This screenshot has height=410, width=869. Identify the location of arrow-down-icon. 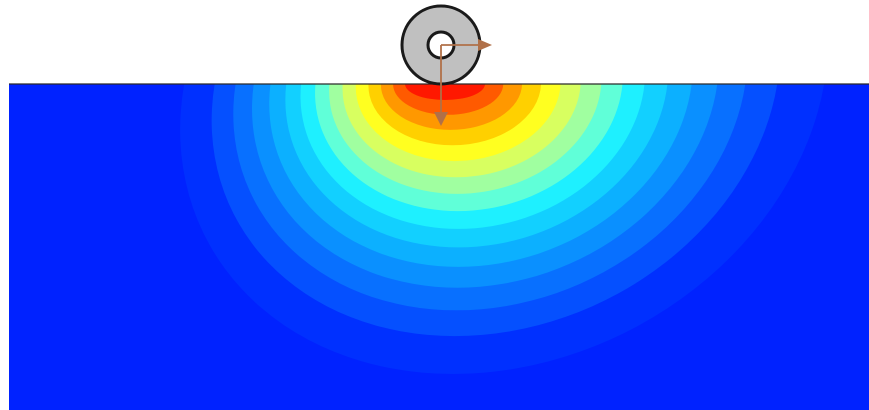
(441, 85).